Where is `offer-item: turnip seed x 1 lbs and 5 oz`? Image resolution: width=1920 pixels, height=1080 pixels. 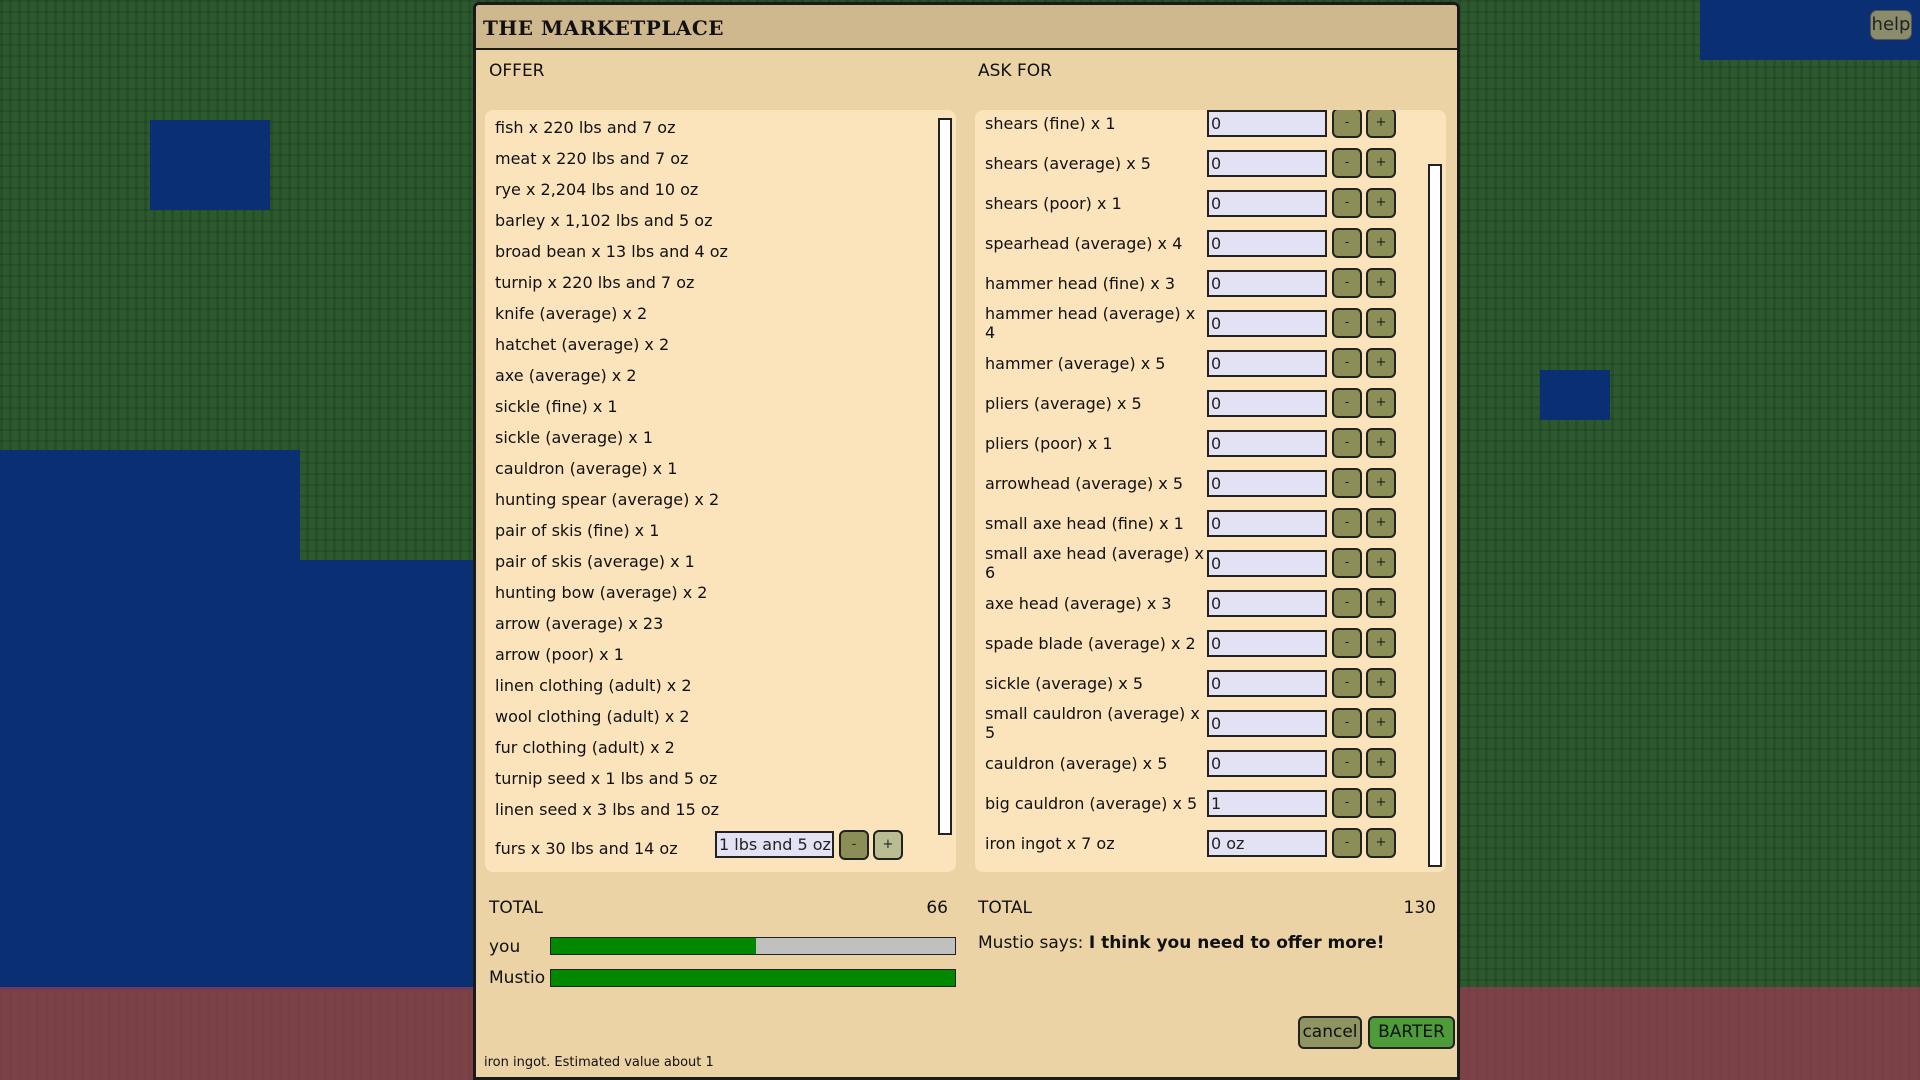
offer-item: turnip seed x 1 lbs and 5 oz is located at coordinates (606, 778).